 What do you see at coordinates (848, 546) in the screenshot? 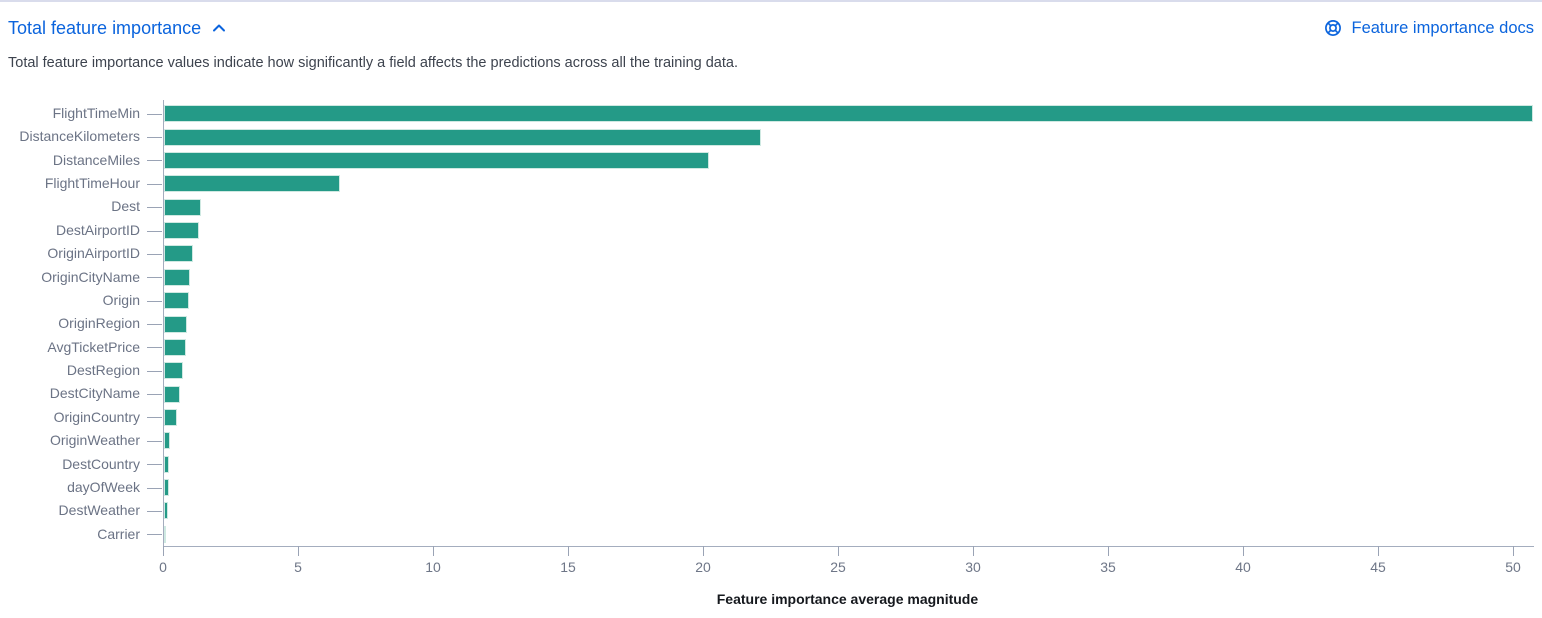
I see `x-axis-line` at bounding box center [848, 546].